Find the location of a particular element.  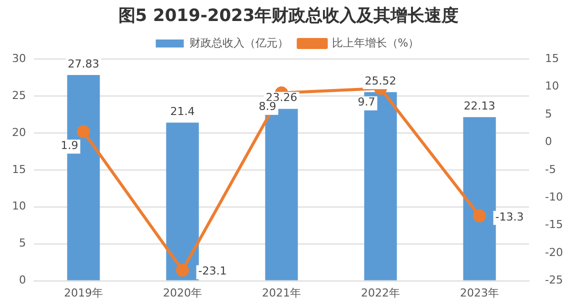

chart-title: 图5 2019-2023年财政总收入及其增长速度 is located at coordinates (288, 16).